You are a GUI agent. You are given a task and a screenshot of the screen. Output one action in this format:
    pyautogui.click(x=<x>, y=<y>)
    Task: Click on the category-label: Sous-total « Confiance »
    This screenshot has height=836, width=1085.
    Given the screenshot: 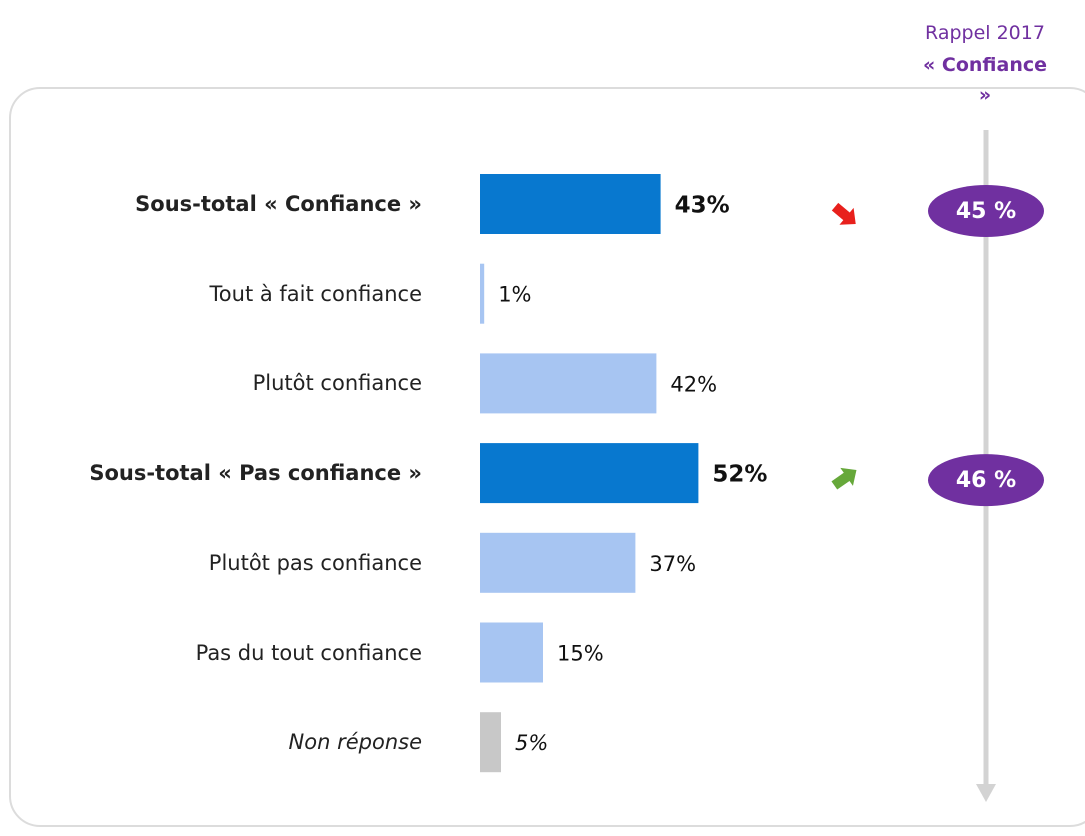 What is the action you would take?
    pyautogui.click(x=278, y=204)
    